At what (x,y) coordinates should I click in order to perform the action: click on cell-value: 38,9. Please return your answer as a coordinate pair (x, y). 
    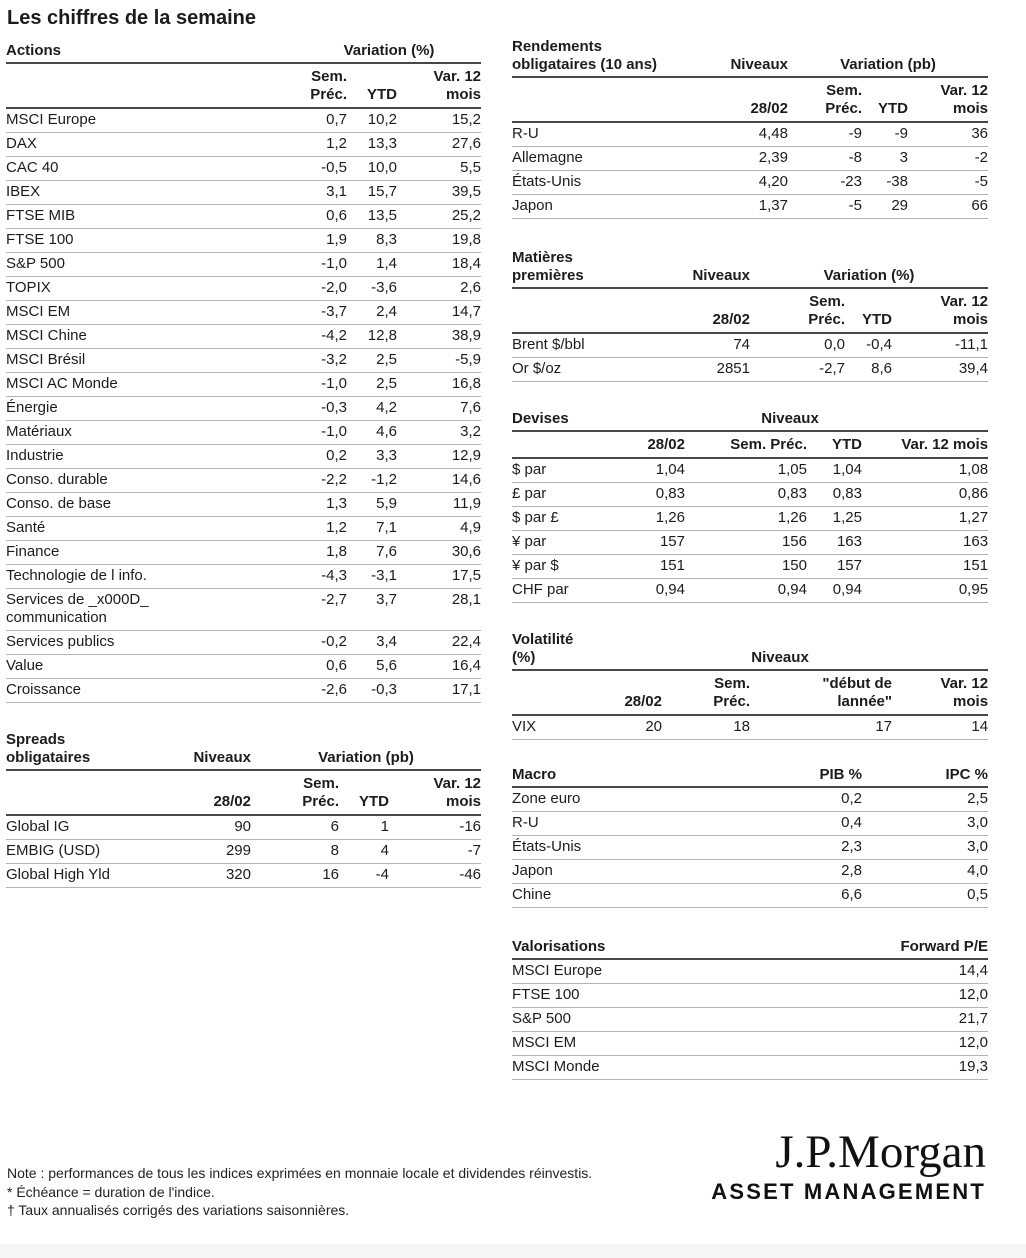
    Looking at the image, I should click on (439, 336).